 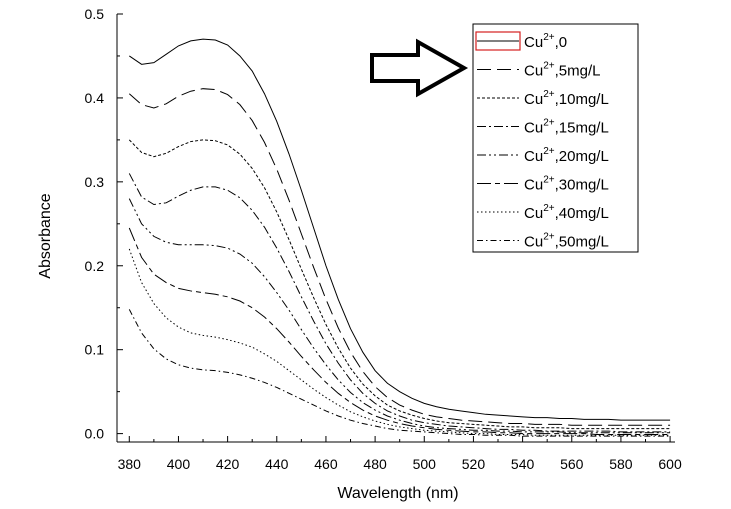 What do you see at coordinates (566, 212) in the screenshot?
I see `legend-label: Cu2+,40mg/L` at bounding box center [566, 212].